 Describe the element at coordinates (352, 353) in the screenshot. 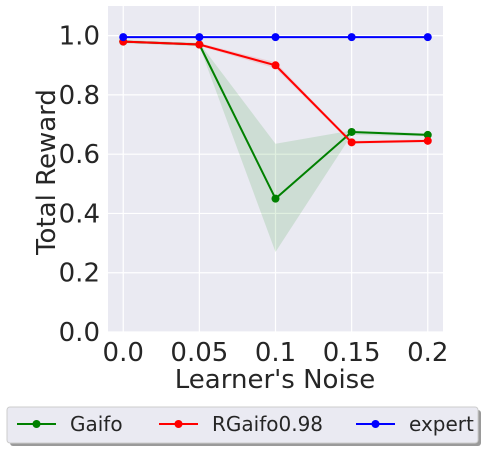

I see `x-tick-label: 0.15` at that location.